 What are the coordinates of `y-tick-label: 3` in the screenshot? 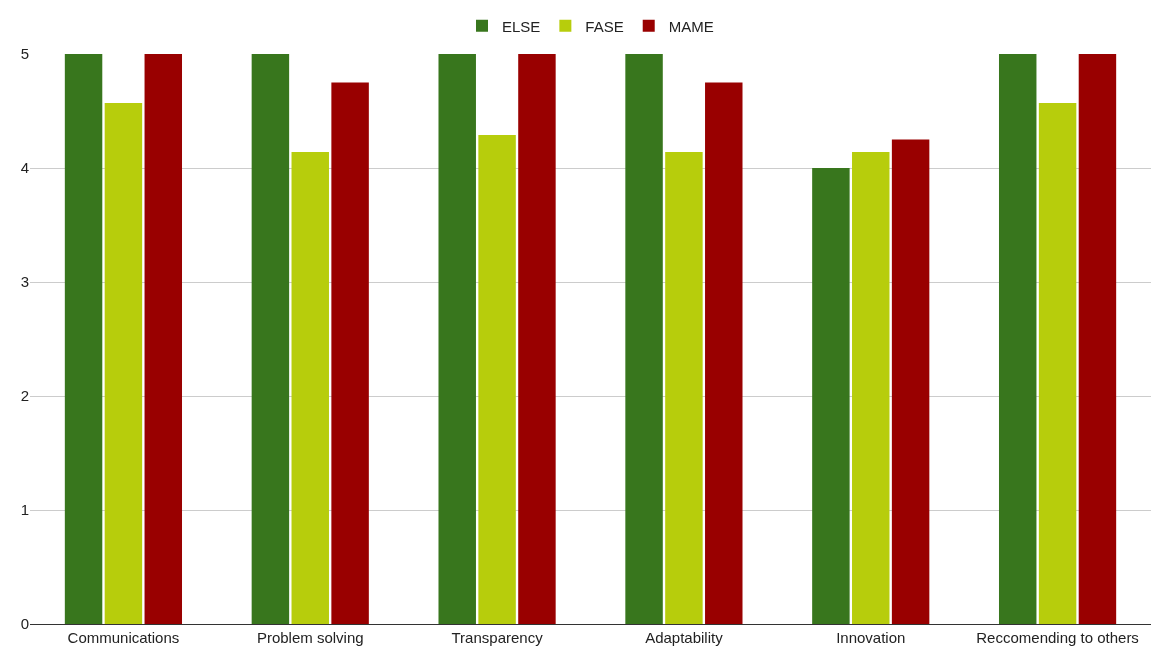 It's located at (24, 282).